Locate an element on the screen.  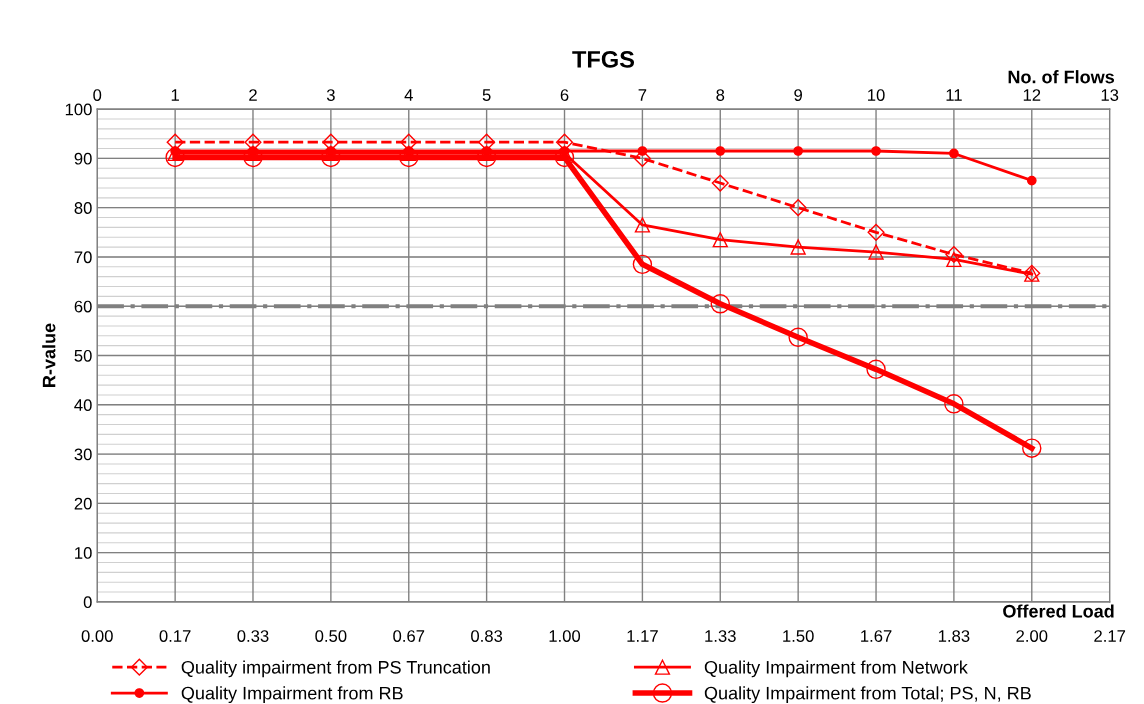
x2-tick-label: 3 is located at coordinates (330, 95).